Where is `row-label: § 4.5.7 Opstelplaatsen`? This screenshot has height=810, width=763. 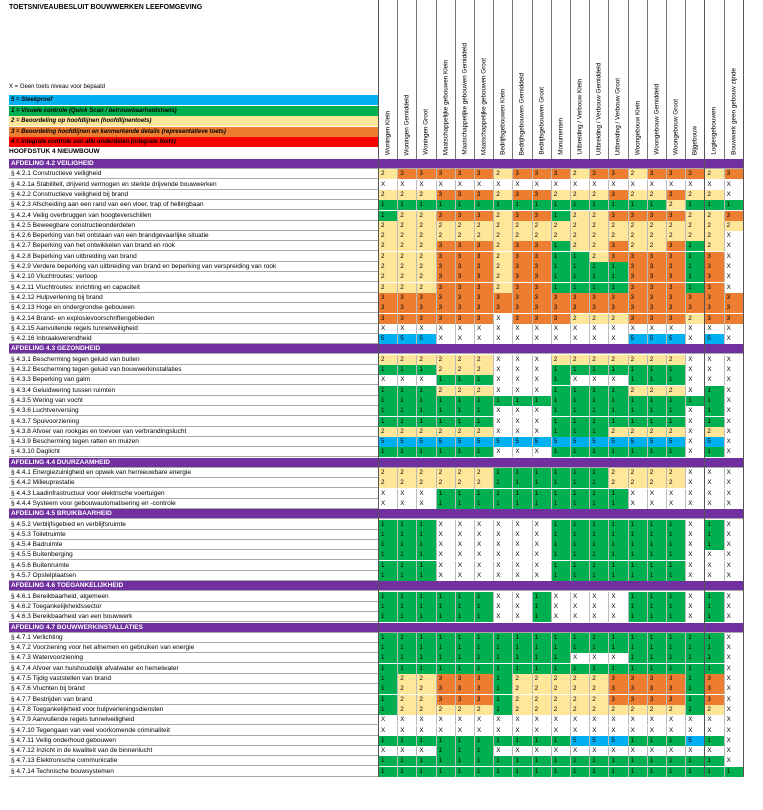
row-label: § 4.5.7 Opstelplaatsen is located at coordinates (44, 575).